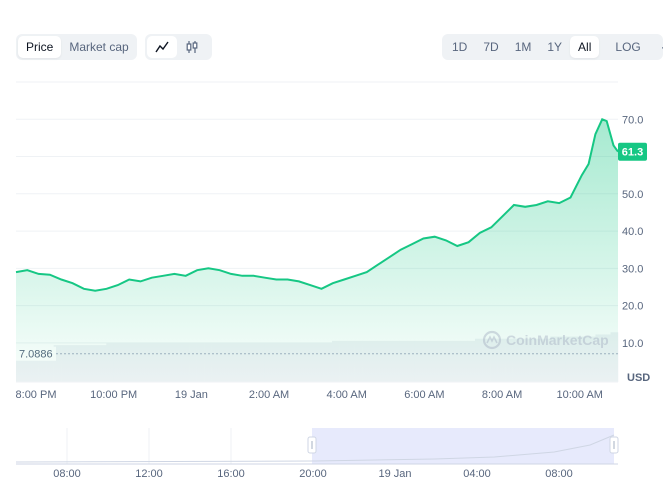 The height and width of the screenshot is (485, 663). I want to click on more-options-button: ···, so click(660, 47).